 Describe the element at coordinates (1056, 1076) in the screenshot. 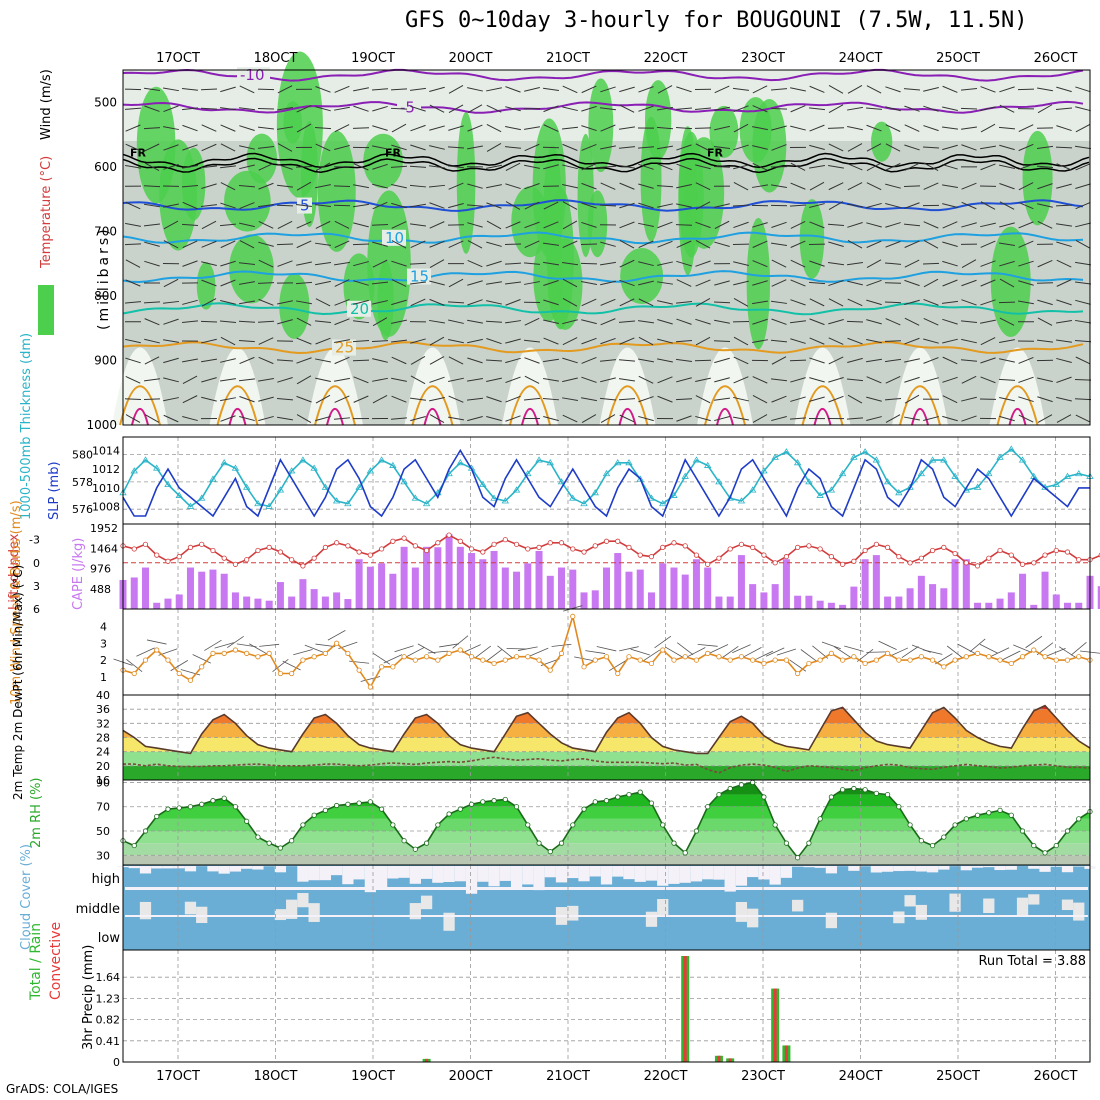

I see `bottom-date-label: 26OCT` at that location.